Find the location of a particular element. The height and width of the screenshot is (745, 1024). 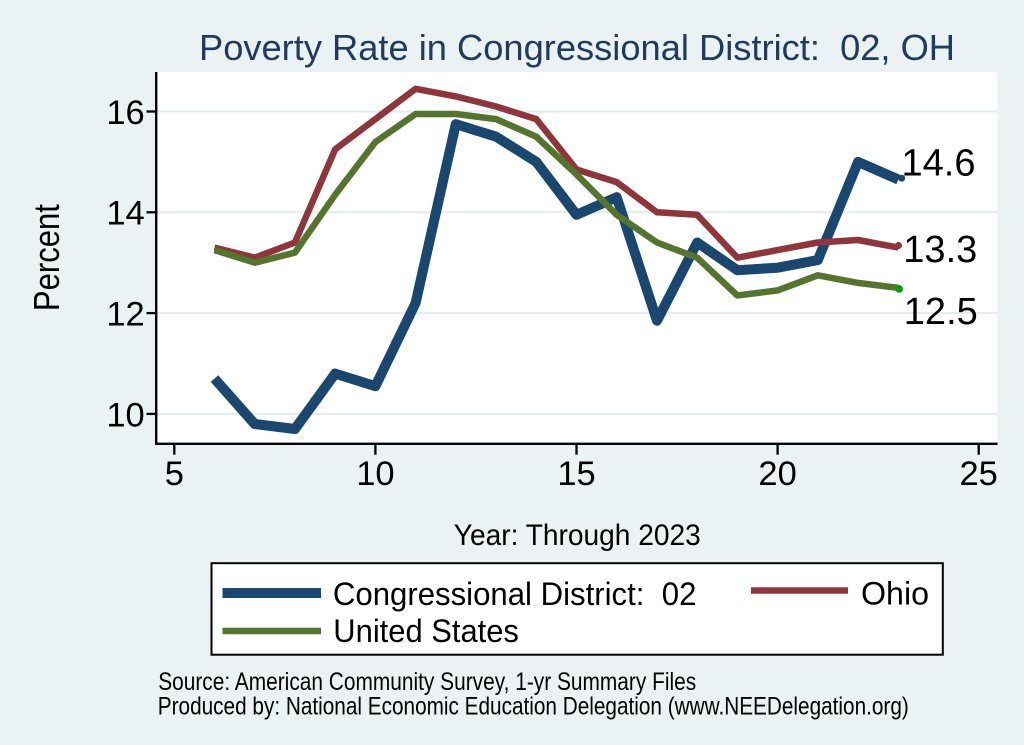

svg-text: 14 is located at coordinates (125, 214).